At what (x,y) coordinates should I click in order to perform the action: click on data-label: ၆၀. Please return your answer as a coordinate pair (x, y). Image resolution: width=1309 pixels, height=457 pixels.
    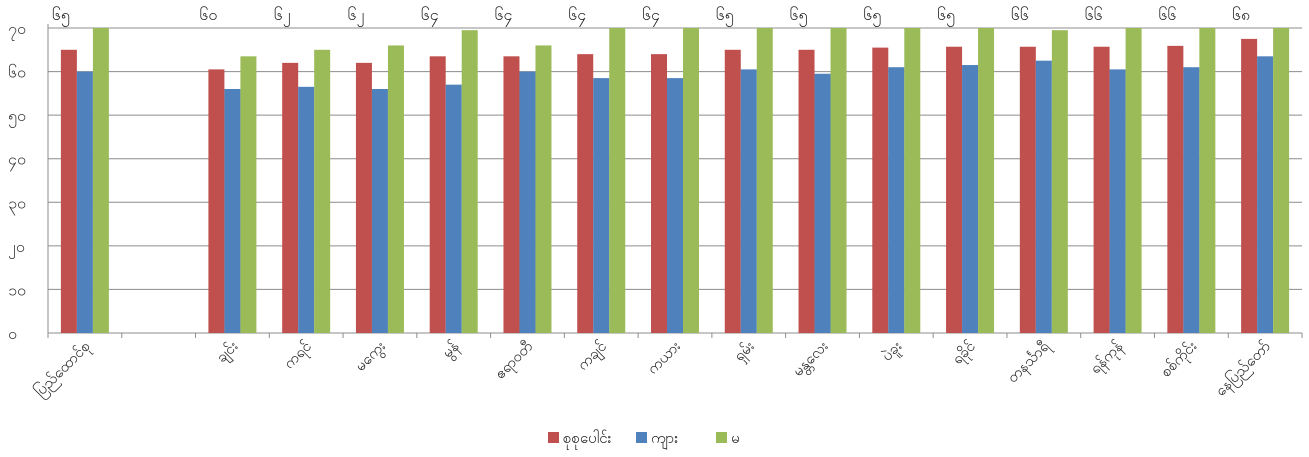
    Looking at the image, I should click on (208, 14).